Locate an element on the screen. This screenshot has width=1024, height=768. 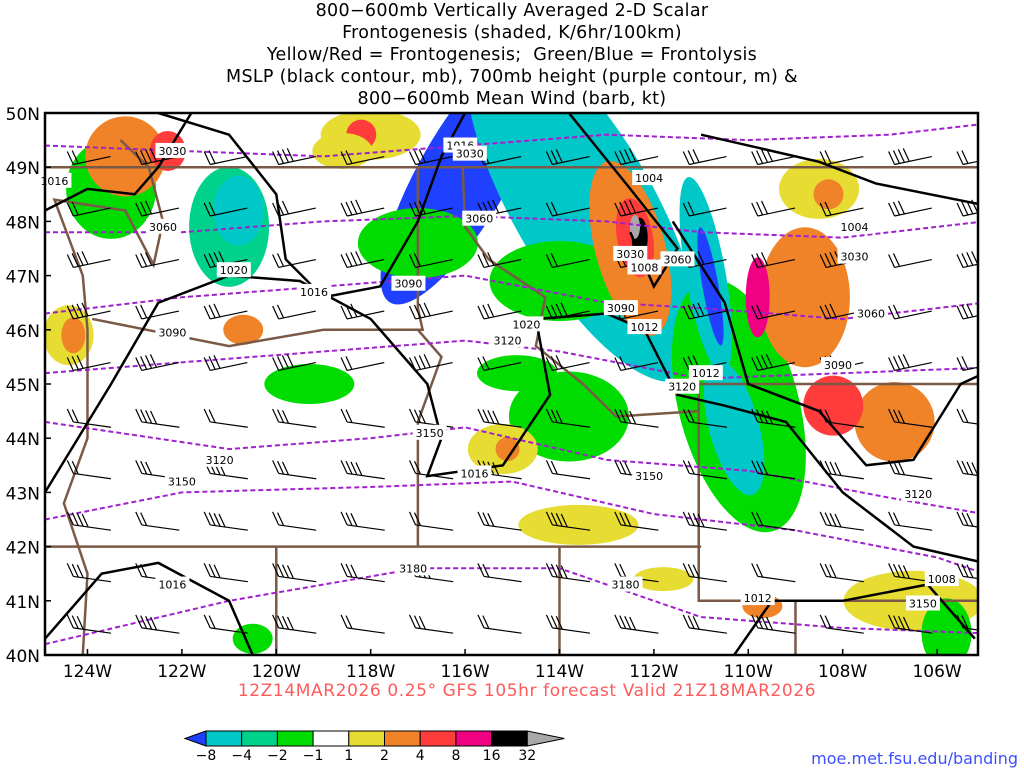
contour-label: 1012 is located at coordinates (706, 373).